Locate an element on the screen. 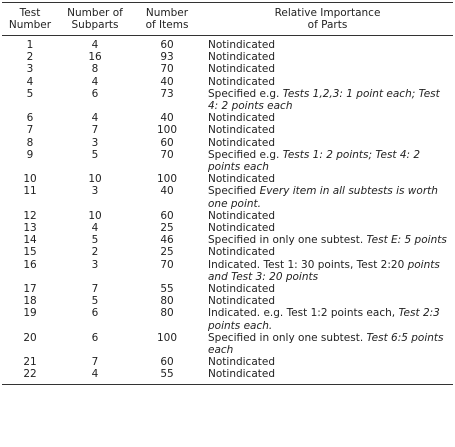 The image size is (455, 447). table-cell: 18 is located at coordinates (30, 301).